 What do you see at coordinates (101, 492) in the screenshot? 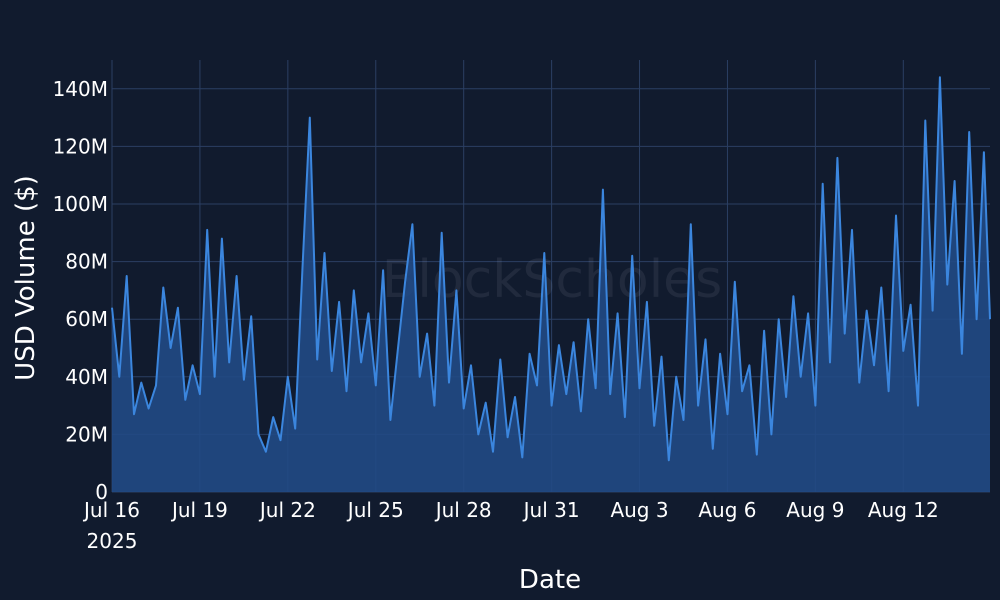
I see `y-tick-label: 0` at bounding box center [101, 492].